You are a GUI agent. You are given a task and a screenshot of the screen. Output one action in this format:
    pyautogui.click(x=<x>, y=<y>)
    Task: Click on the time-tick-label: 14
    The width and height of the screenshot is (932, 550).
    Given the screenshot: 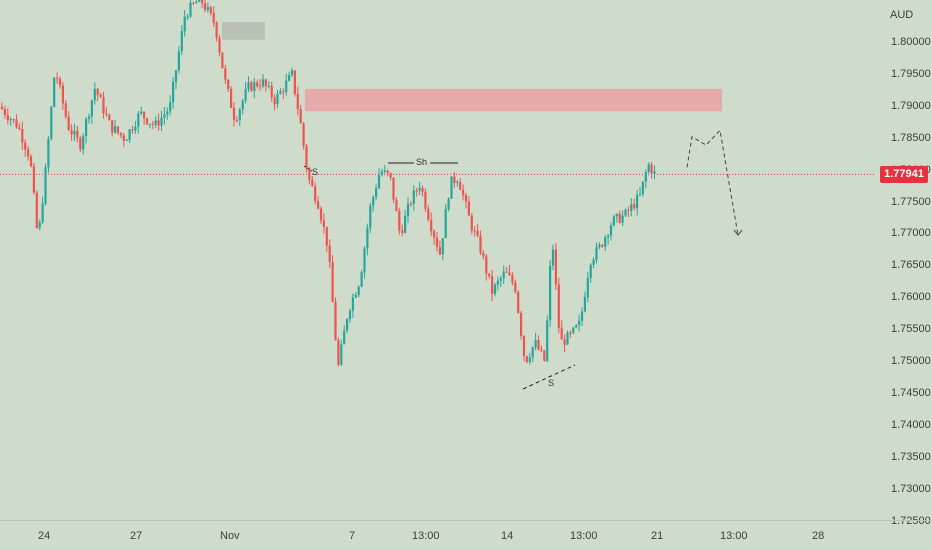 What is the action you would take?
    pyautogui.click(x=507, y=536)
    